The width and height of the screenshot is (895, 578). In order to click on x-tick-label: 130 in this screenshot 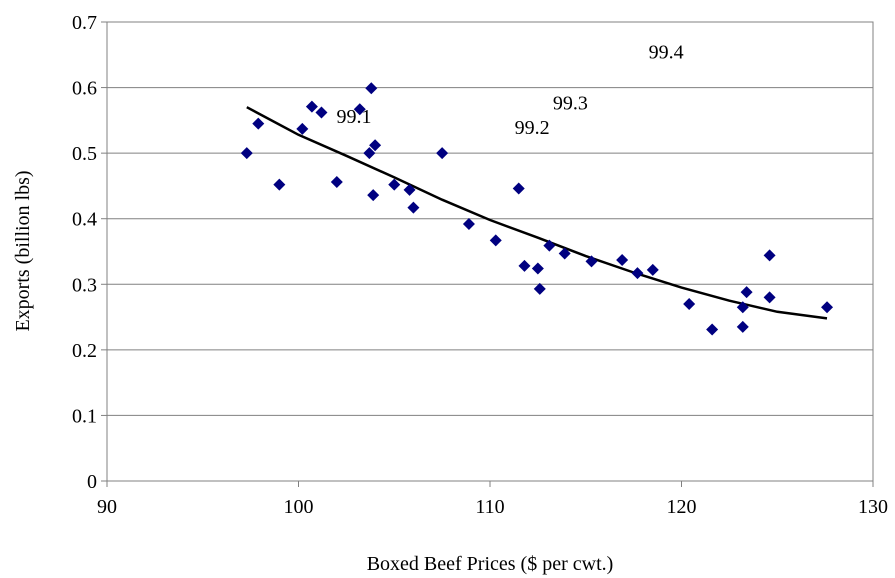, I will do `click(873, 507)`.